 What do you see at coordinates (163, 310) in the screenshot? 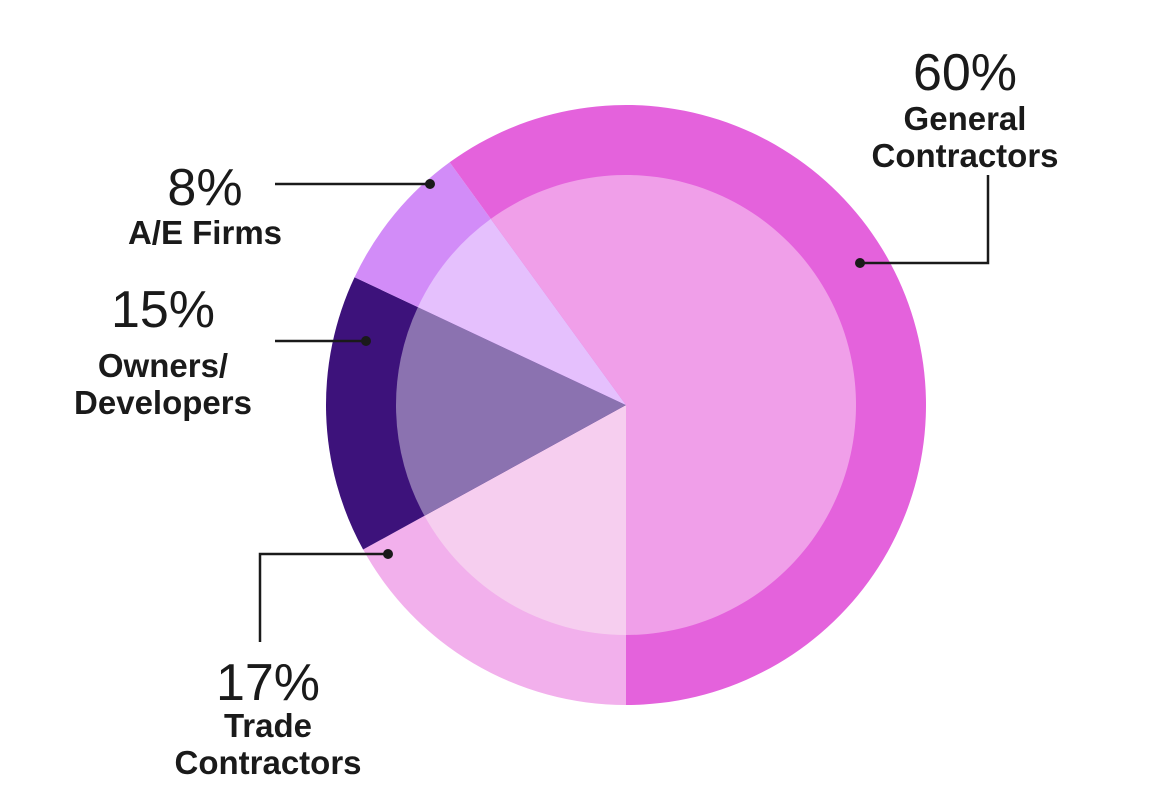
I see `value-label: 15%` at bounding box center [163, 310].